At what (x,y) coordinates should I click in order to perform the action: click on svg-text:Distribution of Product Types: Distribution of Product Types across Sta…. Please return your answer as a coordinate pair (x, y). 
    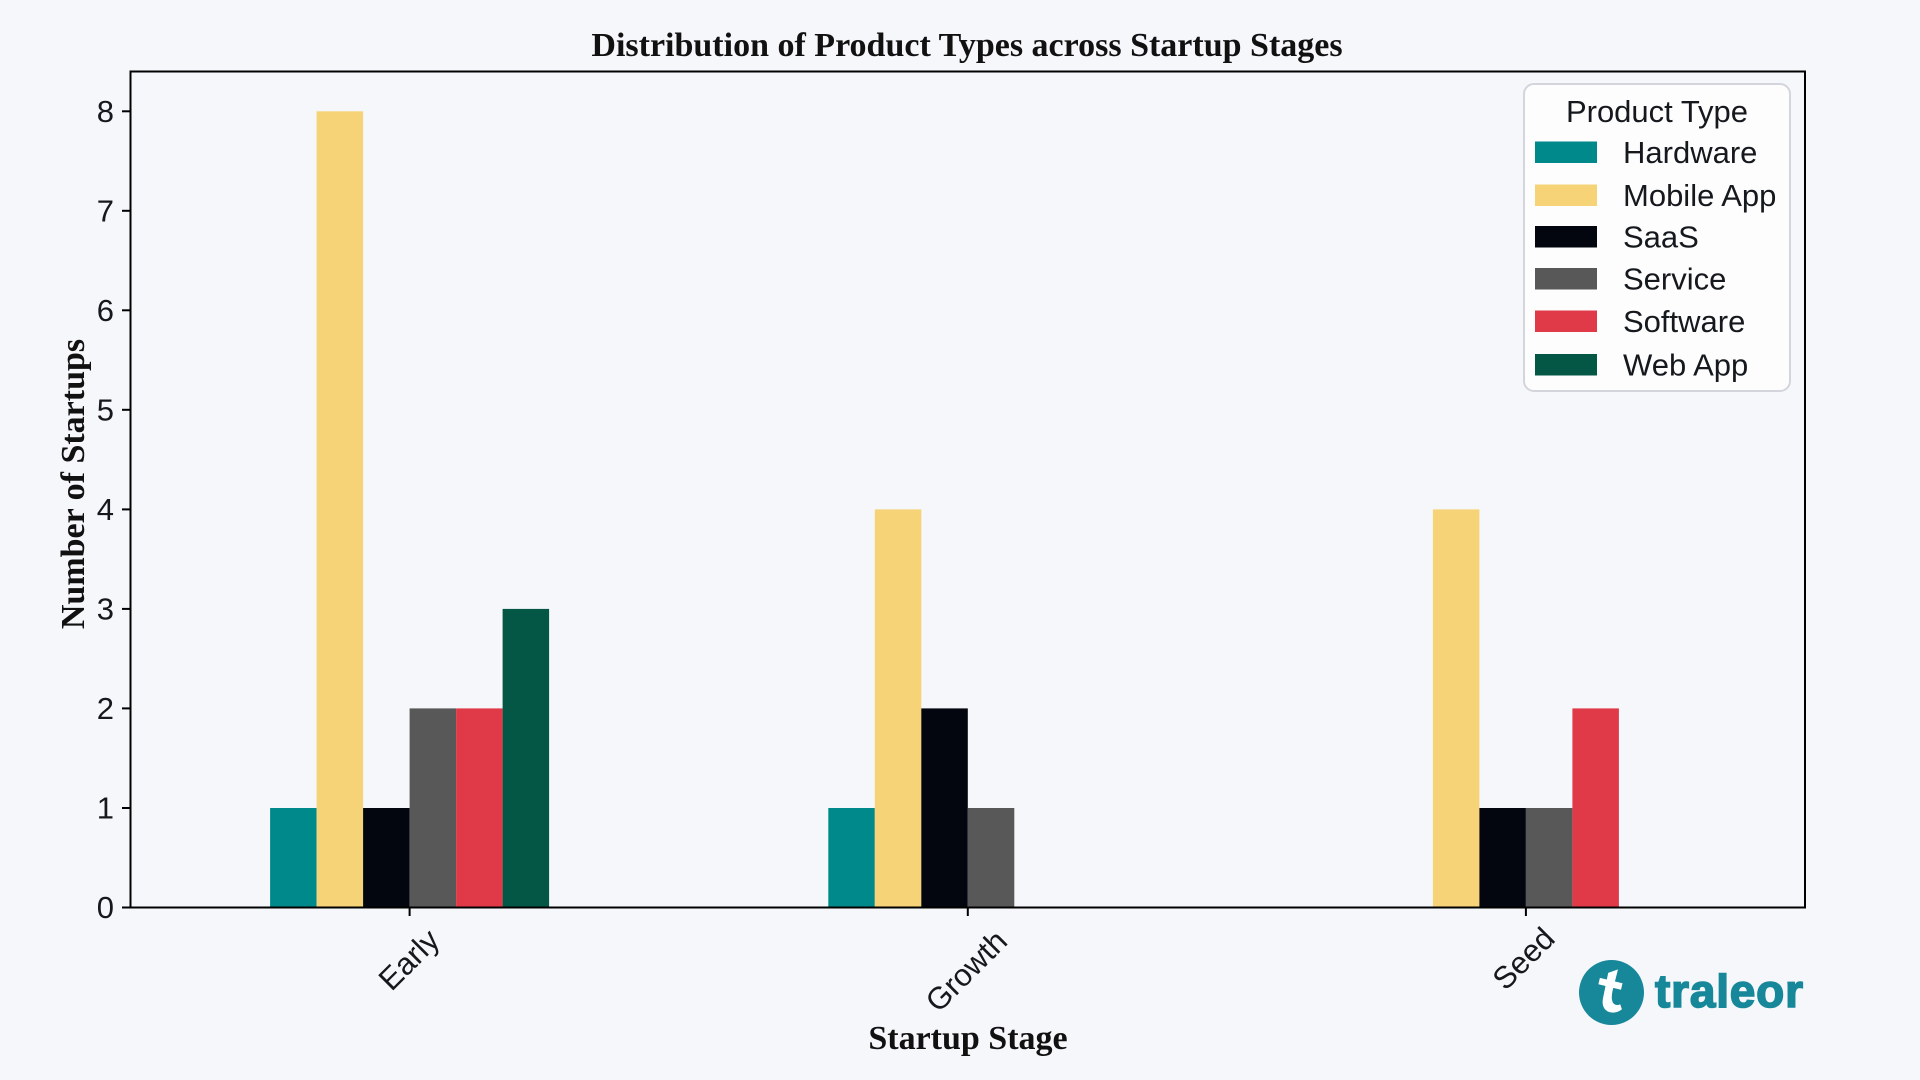
    Looking at the image, I should click on (966, 45).